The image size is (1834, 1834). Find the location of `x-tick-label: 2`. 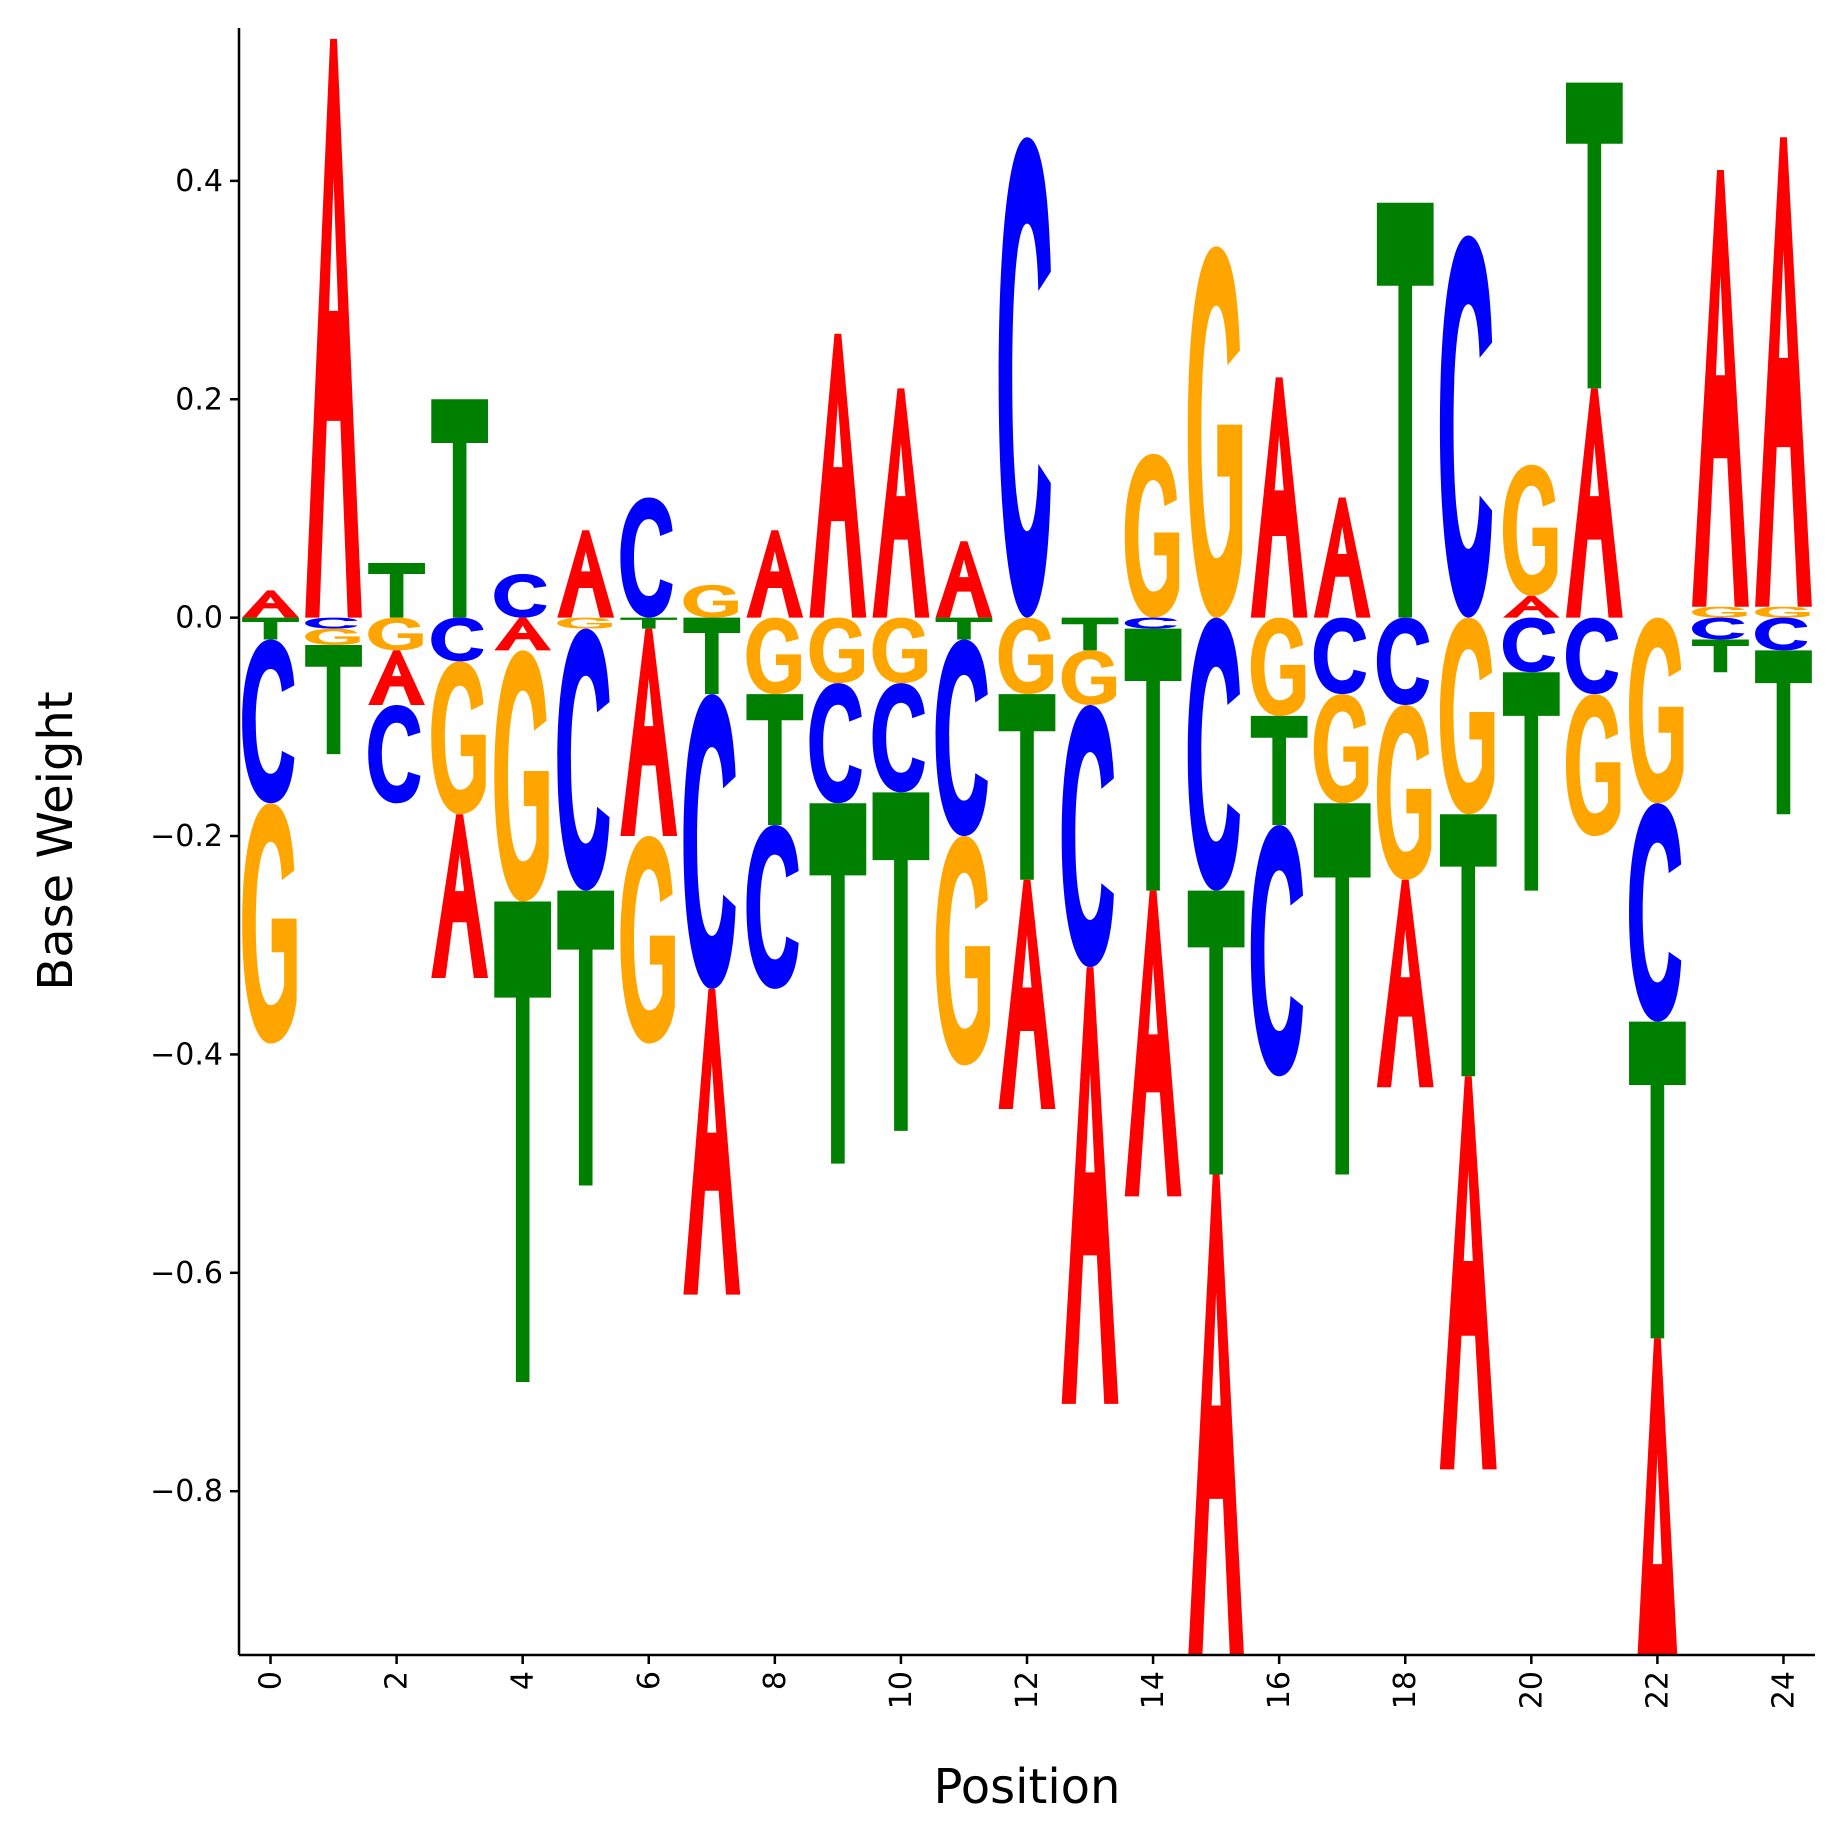

x-tick-label: 2 is located at coordinates (397, 1680).